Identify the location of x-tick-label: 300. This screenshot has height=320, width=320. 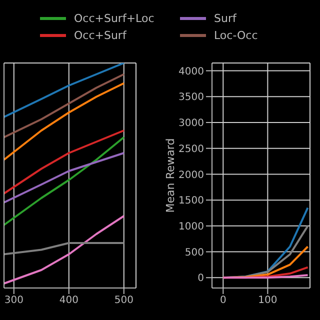
(14, 300).